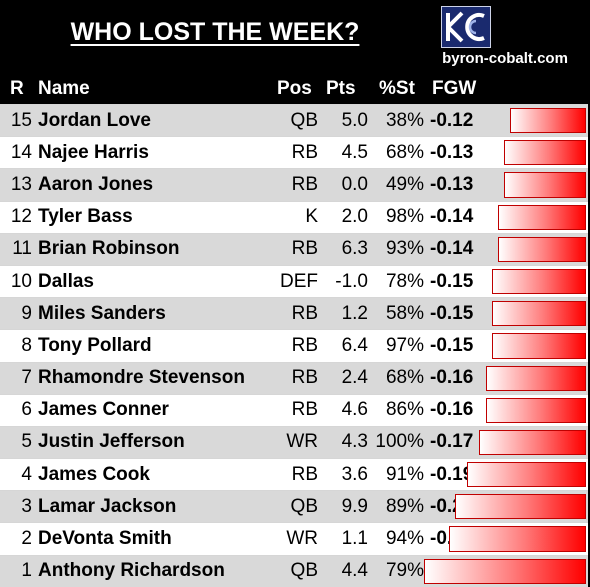 The image size is (590, 587). Describe the element at coordinates (152, 249) in the screenshot. I see `row-name: Brian Robinson` at that location.